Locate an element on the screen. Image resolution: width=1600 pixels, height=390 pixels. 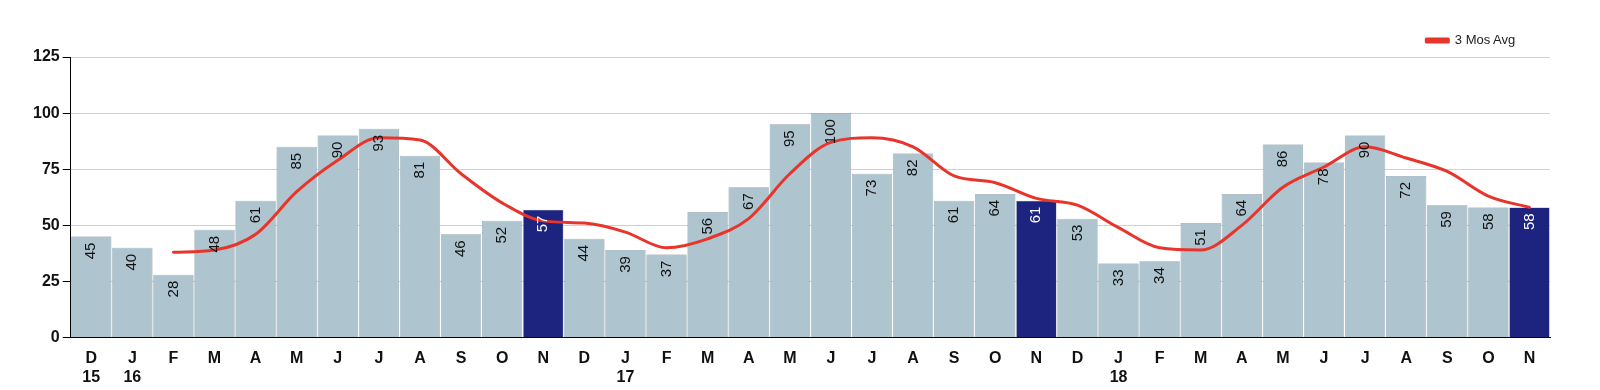
data-label: 48 is located at coordinates (213, 244).